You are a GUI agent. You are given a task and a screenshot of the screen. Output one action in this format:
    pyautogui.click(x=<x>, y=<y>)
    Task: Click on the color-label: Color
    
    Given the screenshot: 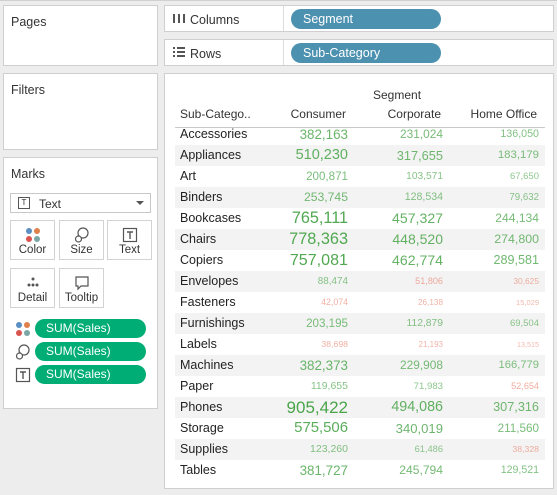 What is the action you would take?
    pyautogui.click(x=32, y=250)
    